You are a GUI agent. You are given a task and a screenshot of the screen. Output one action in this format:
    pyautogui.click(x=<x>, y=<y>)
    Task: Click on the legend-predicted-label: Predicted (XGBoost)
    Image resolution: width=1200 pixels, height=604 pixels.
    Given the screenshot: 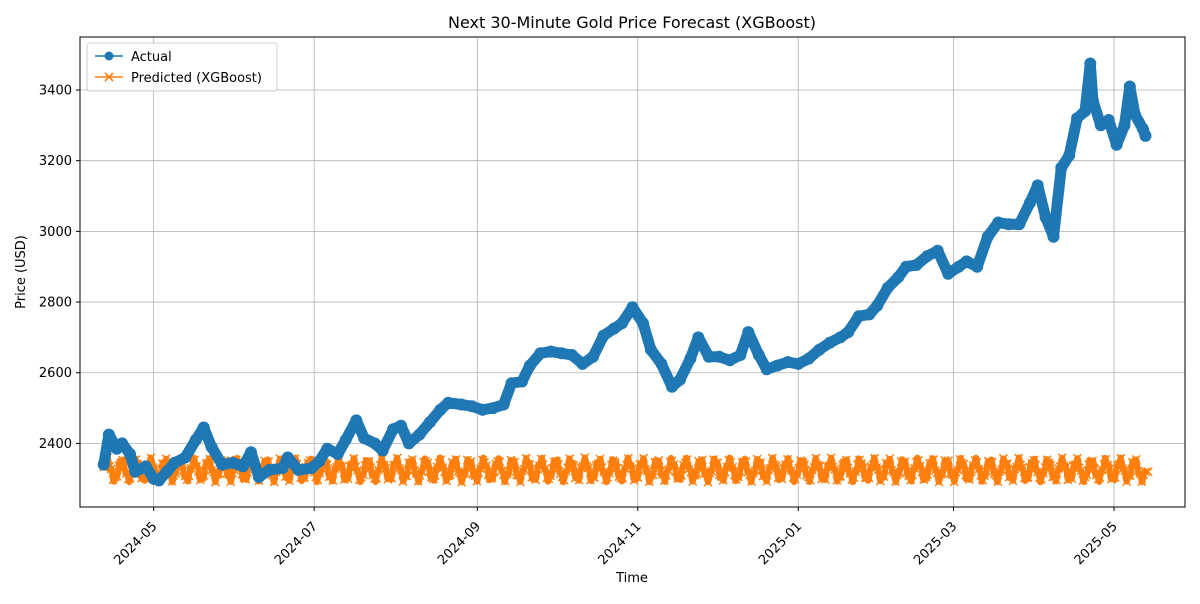 What is the action you would take?
    pyautogui.click(x=196, y=78)
    